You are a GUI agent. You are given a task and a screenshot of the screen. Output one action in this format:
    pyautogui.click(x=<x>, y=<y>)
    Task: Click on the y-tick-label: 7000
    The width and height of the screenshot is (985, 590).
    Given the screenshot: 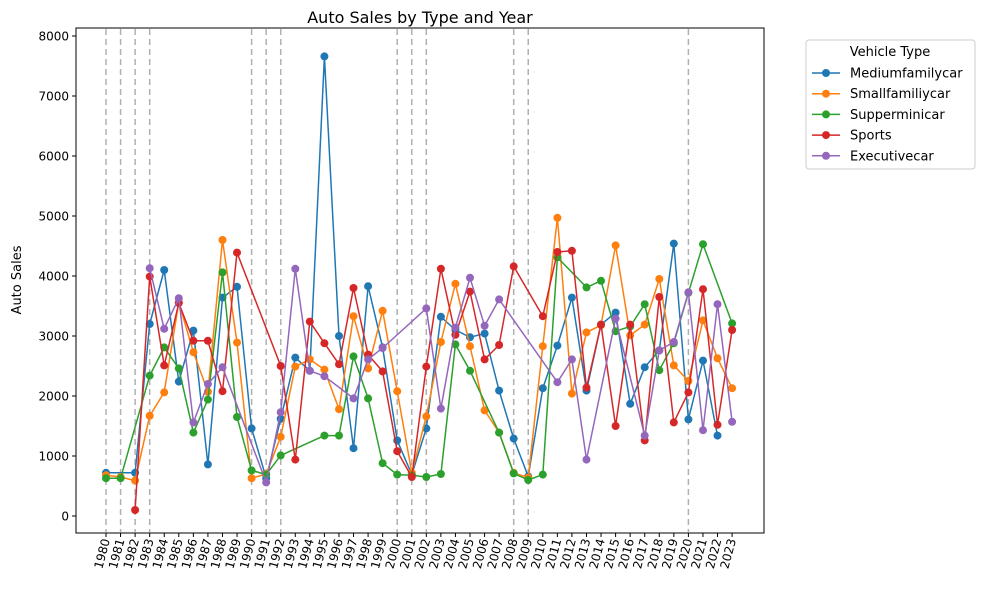 What is the action you would take?
    pyautogui.click(x=53, y=97)
    